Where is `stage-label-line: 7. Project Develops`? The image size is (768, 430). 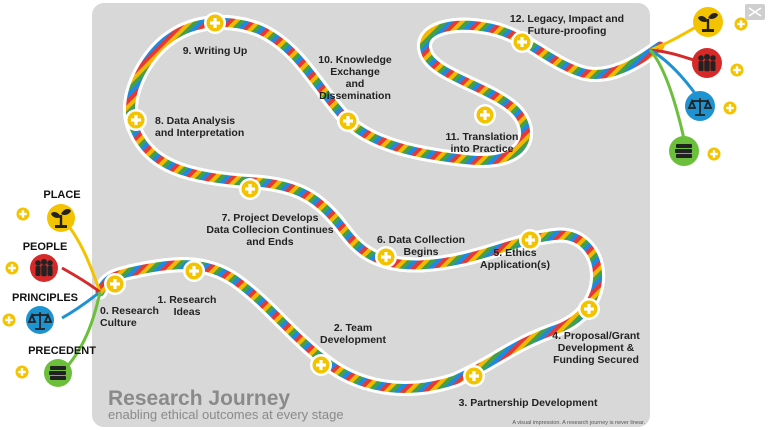
stage-label-line: 7. Project Develops is located at coordinates (270, 218).